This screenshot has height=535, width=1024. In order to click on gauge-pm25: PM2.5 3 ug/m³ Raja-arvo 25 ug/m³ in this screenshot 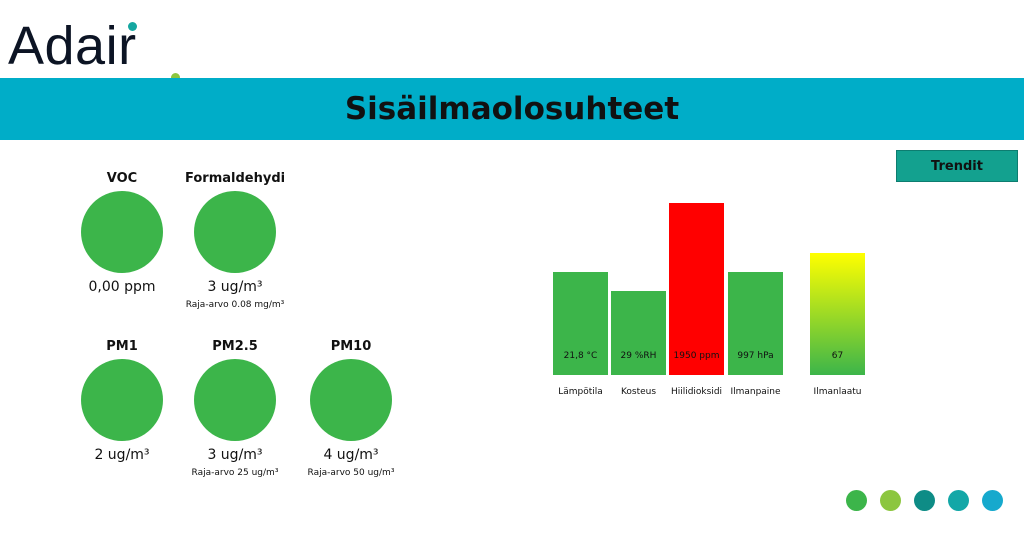, I will do `click(235, 408)`.